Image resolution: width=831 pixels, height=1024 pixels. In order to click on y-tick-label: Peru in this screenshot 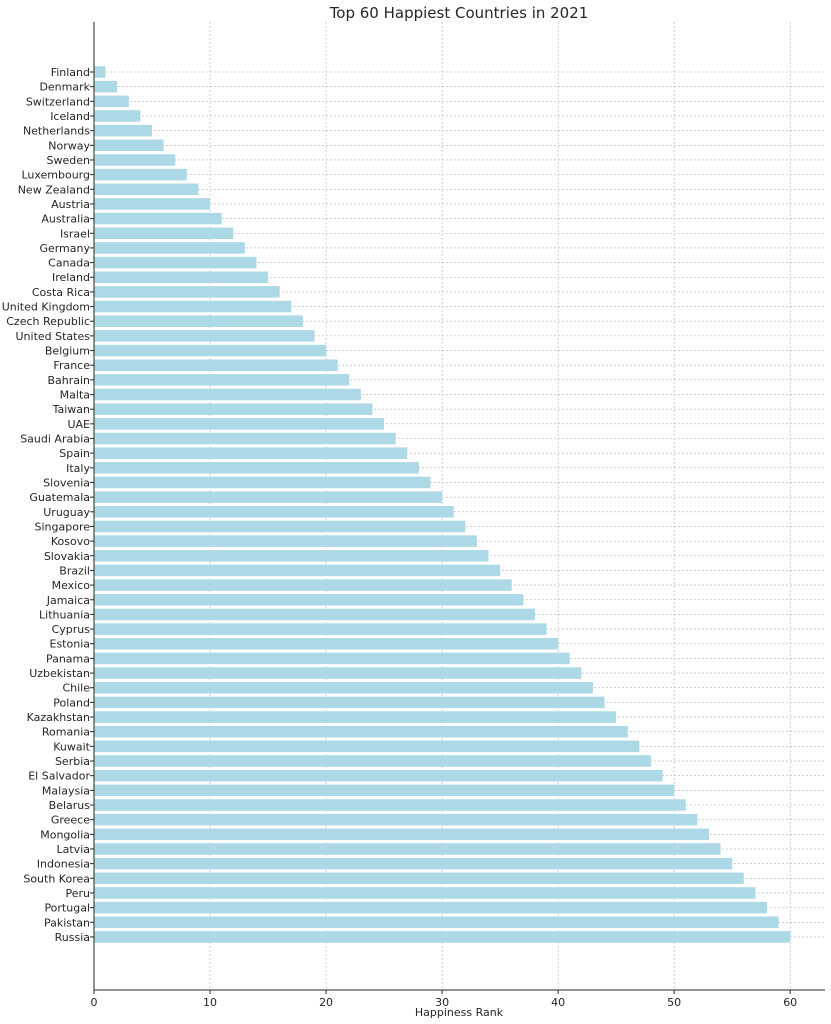, I will do `click(77, 893)`.